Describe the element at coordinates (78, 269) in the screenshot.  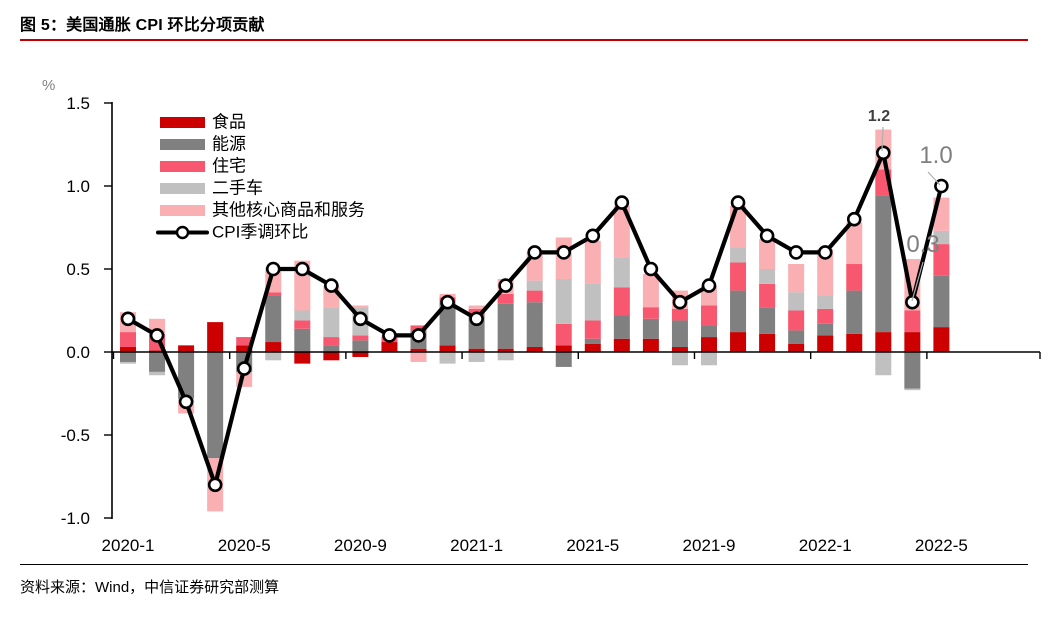
I see `y-tick-label: 0.5` at that location.